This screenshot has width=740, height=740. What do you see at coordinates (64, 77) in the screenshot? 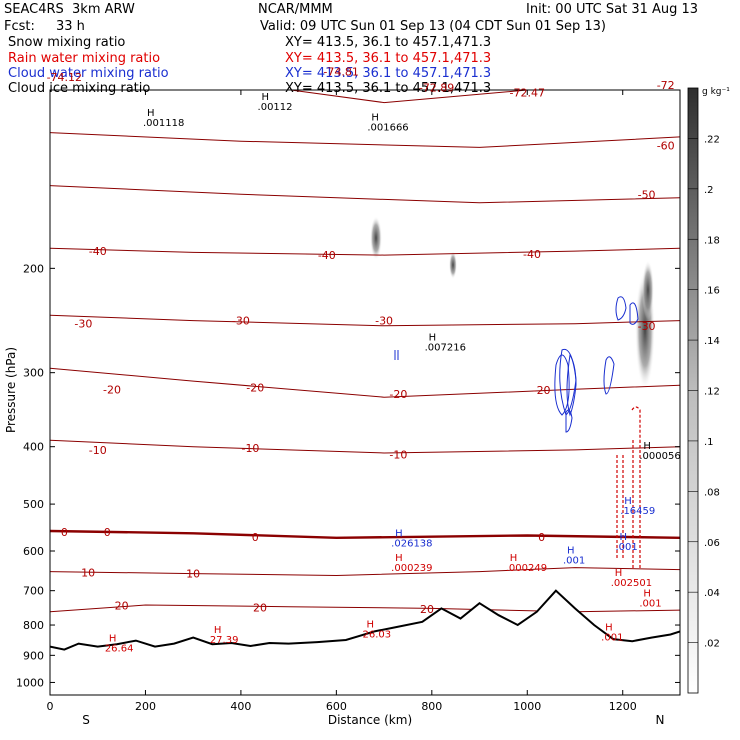
I see `isotherm-label: -74.12` at bounding box center [64, 77].